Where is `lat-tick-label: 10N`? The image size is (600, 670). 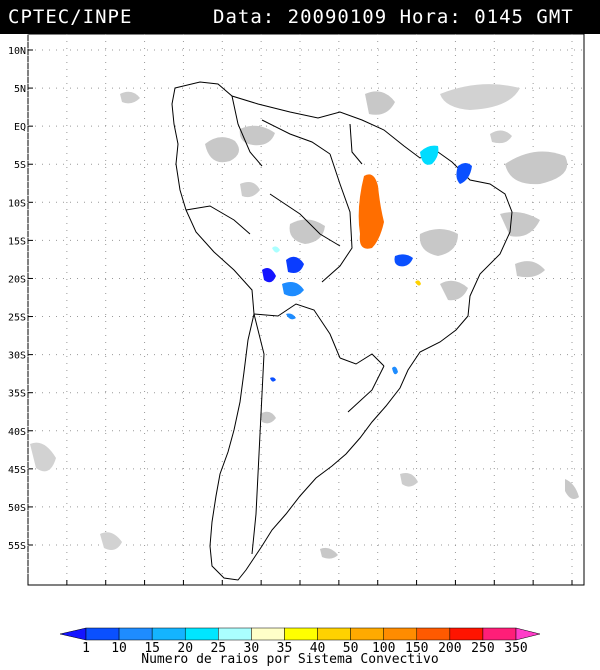 lat-tick-label: 10N is located at coordinates (17, 51).